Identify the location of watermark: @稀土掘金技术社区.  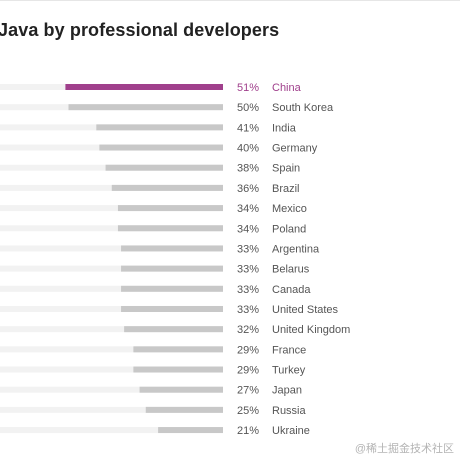
(404, 449).